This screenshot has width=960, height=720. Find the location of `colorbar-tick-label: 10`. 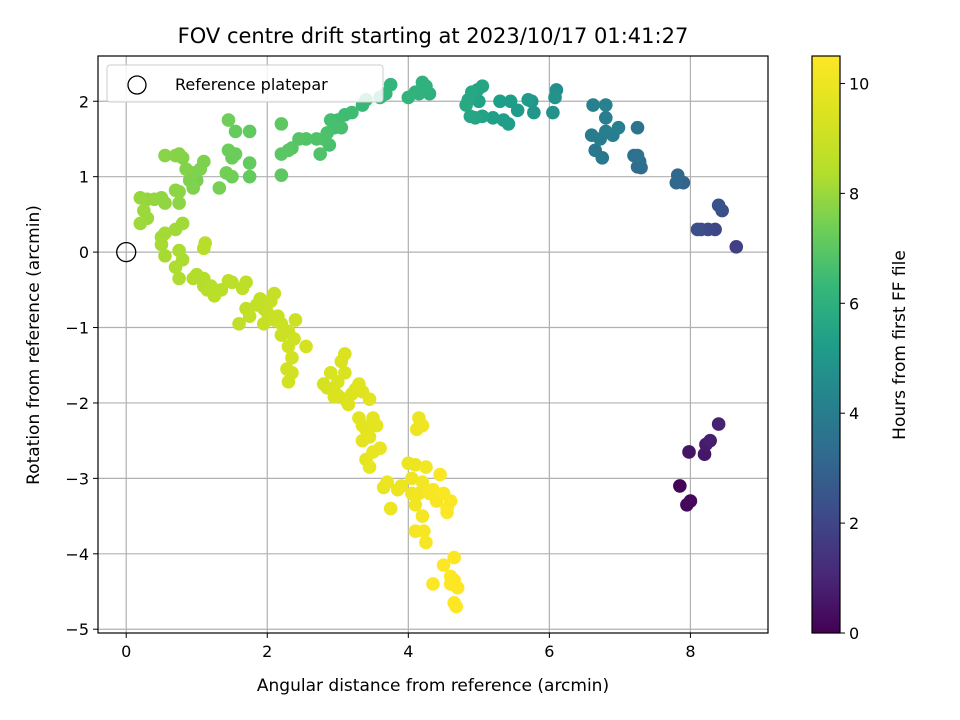

colorbar-tick-label: 10 is located at coordinates (859, 83).